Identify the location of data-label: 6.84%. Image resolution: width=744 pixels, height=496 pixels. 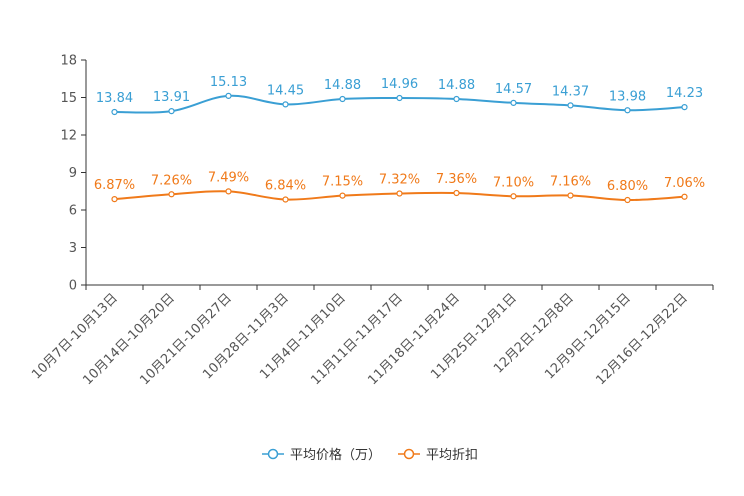
(285, 186).